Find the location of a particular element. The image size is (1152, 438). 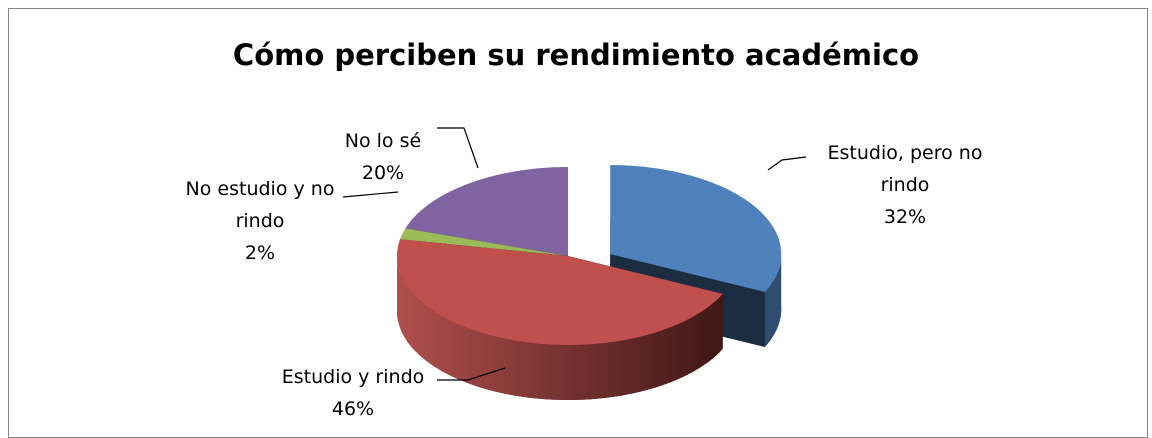

chart-title: Cómo perciben su rendimiento académico is located at coordinates (576, 55).